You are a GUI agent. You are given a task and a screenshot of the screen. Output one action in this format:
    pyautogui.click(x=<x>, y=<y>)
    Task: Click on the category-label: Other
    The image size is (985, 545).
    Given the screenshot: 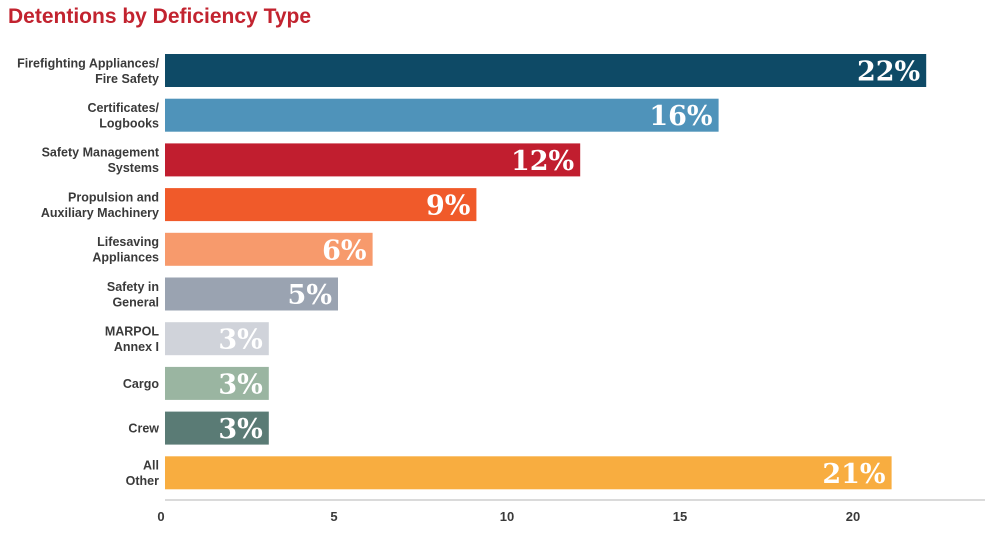 What is the action you would take?
    pyautogui.click(x=142, y=481)
    